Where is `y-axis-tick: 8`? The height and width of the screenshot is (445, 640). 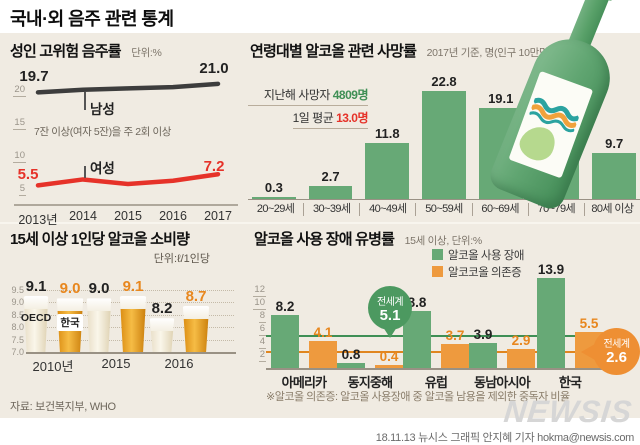
y-axis-tick: 8 is located at coordinates (259, 316).